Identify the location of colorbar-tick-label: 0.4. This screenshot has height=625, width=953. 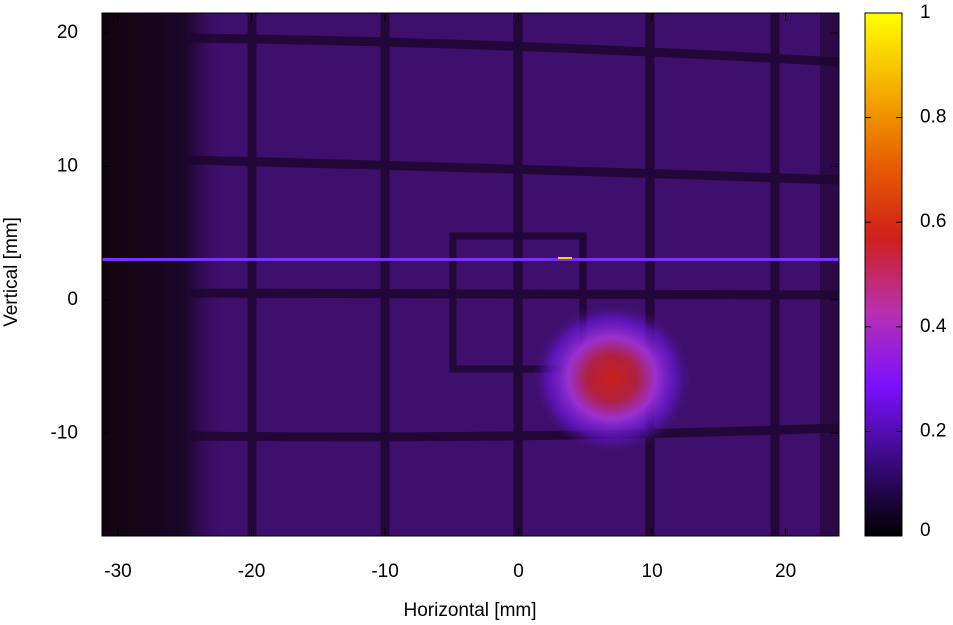
(933, 326).